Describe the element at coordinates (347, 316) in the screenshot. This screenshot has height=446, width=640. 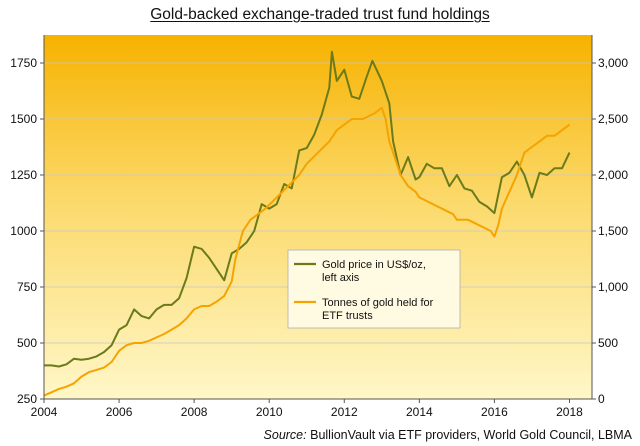
I see `legend-label-2-line2: ETF trusts` at that location.